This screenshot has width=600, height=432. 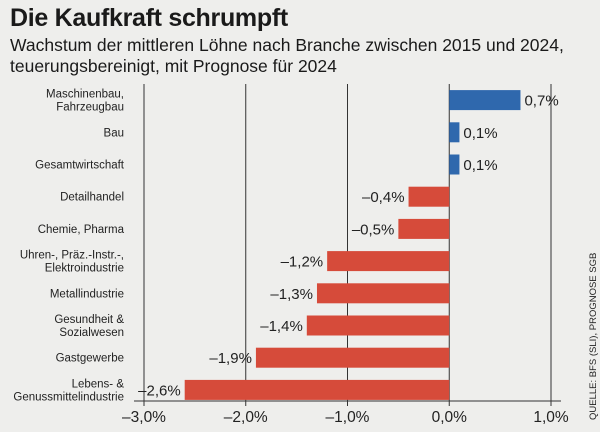 What do you see at coordinates (159, 390) in the screenshot?
I see `value-label: –2,6%` at bounding box center [159, 390].